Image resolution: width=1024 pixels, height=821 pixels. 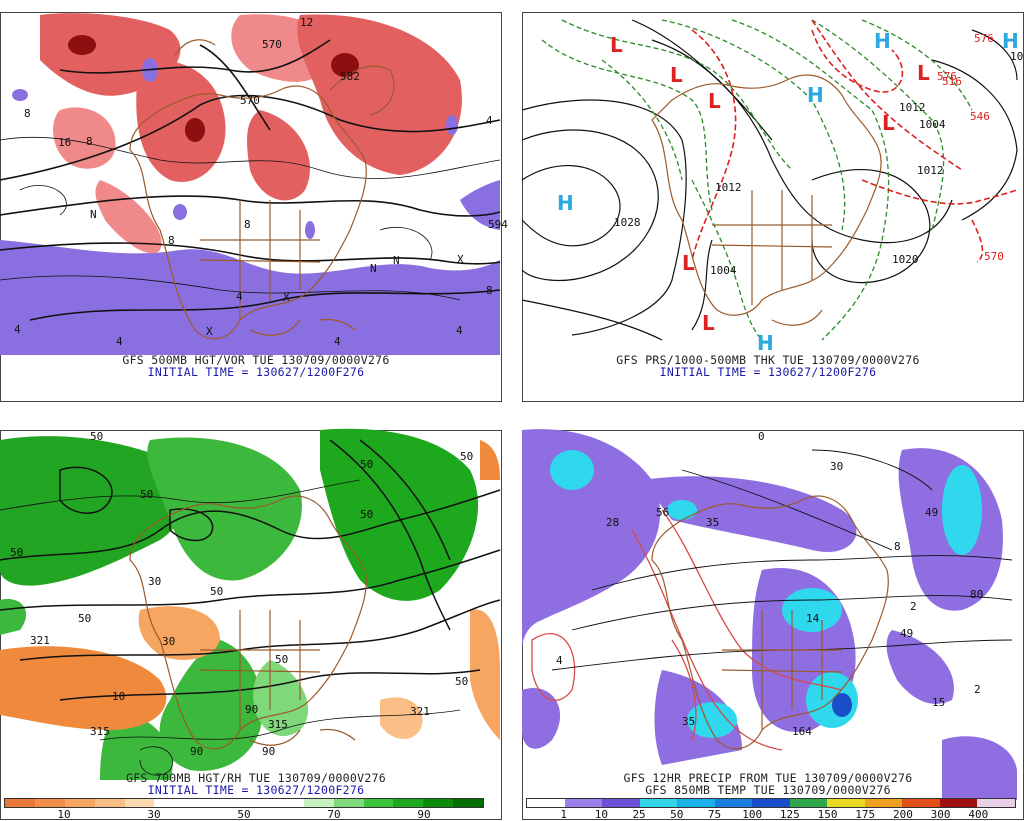 What do you see at coordinates (306, 22) in the screenshot?
I see `contour-label: 12` at bounding box center [306, 22].